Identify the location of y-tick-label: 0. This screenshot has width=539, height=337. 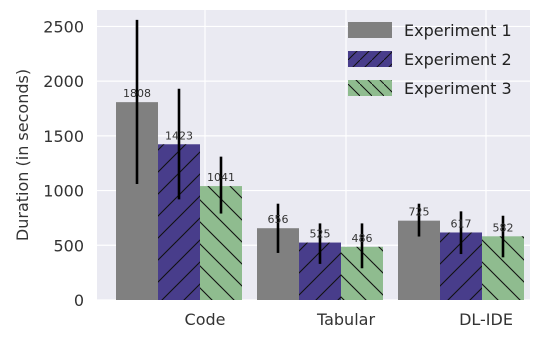
(79, 300).